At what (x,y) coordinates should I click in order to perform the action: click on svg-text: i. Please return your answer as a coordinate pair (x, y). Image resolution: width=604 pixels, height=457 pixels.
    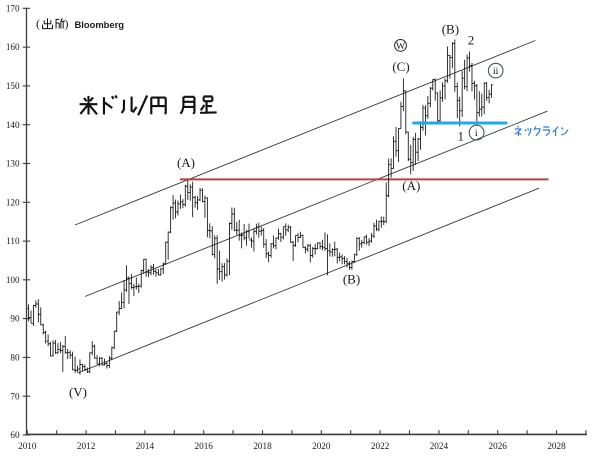
    Looking at the image, I should click on (476, 133).